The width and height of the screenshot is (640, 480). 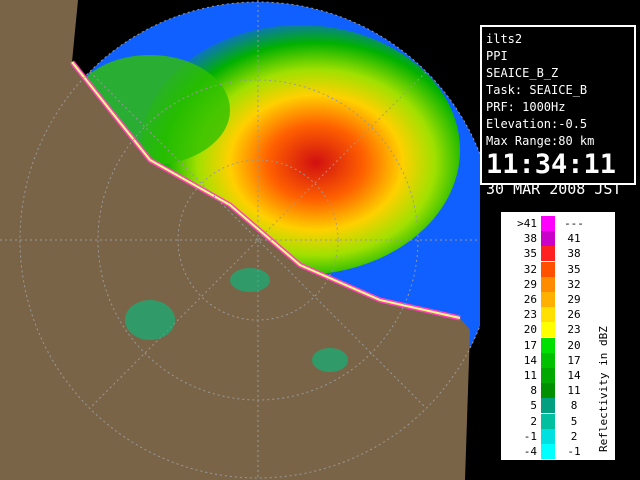 I want to click on legend-high: -1, so click(x=574, y=451).